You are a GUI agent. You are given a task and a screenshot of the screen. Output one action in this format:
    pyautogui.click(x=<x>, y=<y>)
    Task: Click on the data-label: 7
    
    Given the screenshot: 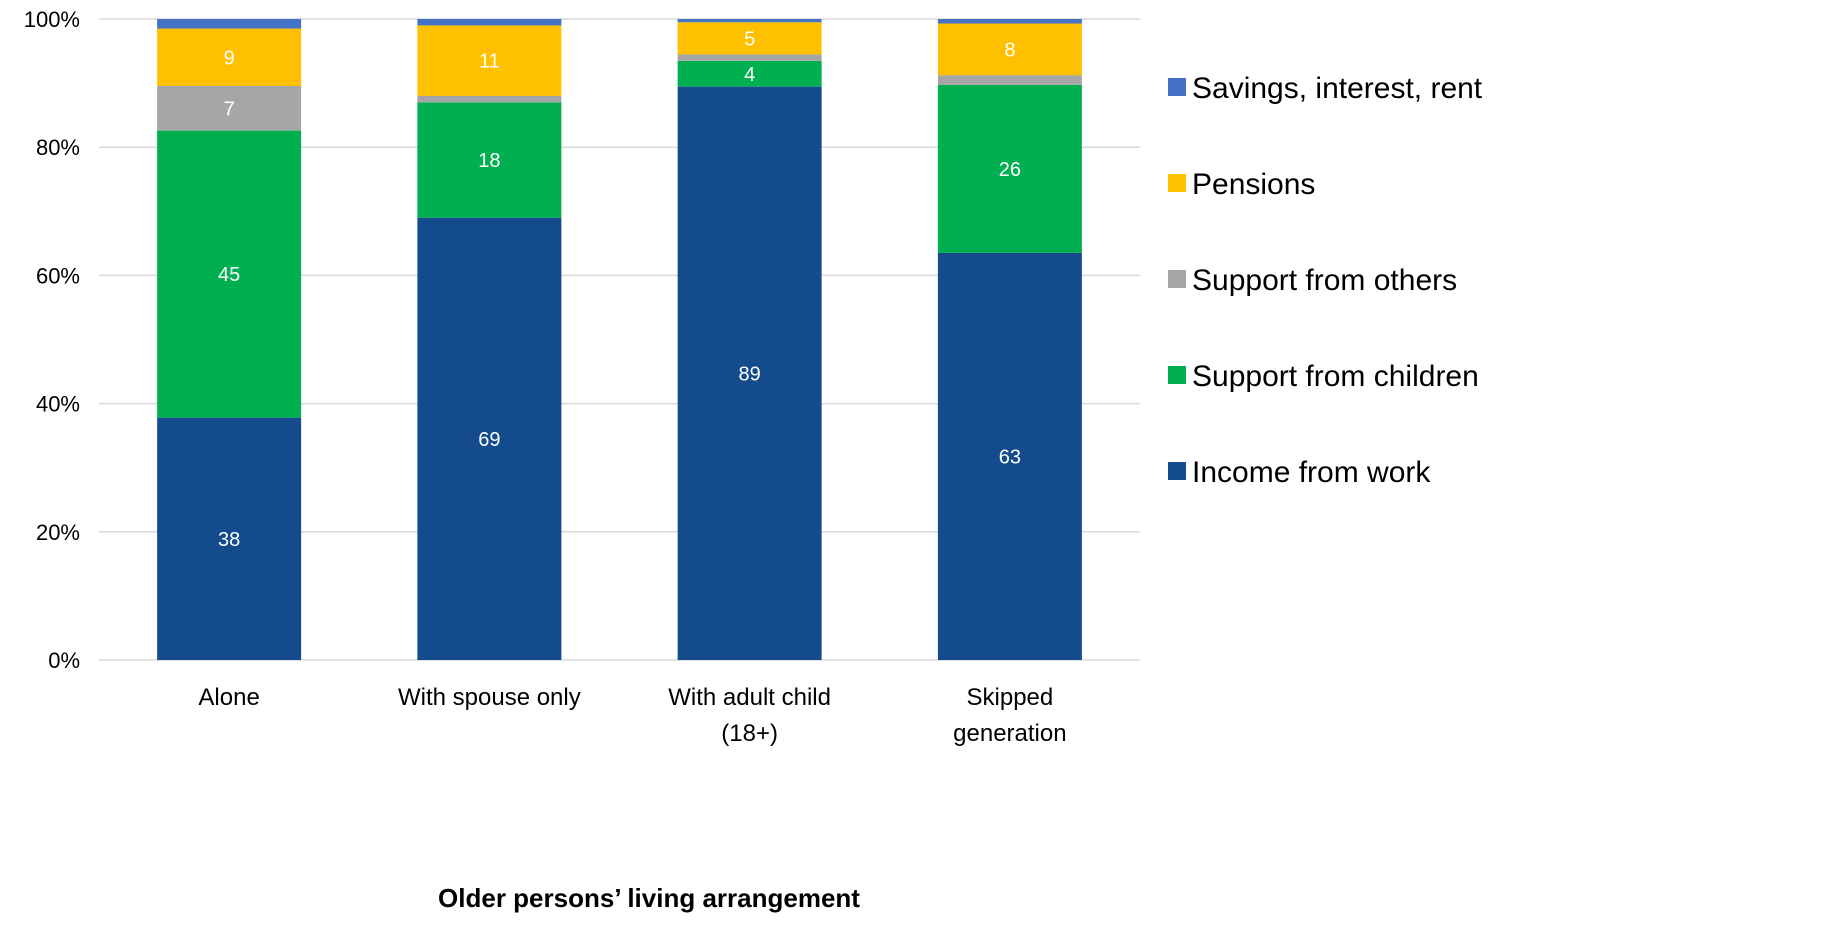 What is the action you would take?
    pyautogui.click(x=229, y=109)
    